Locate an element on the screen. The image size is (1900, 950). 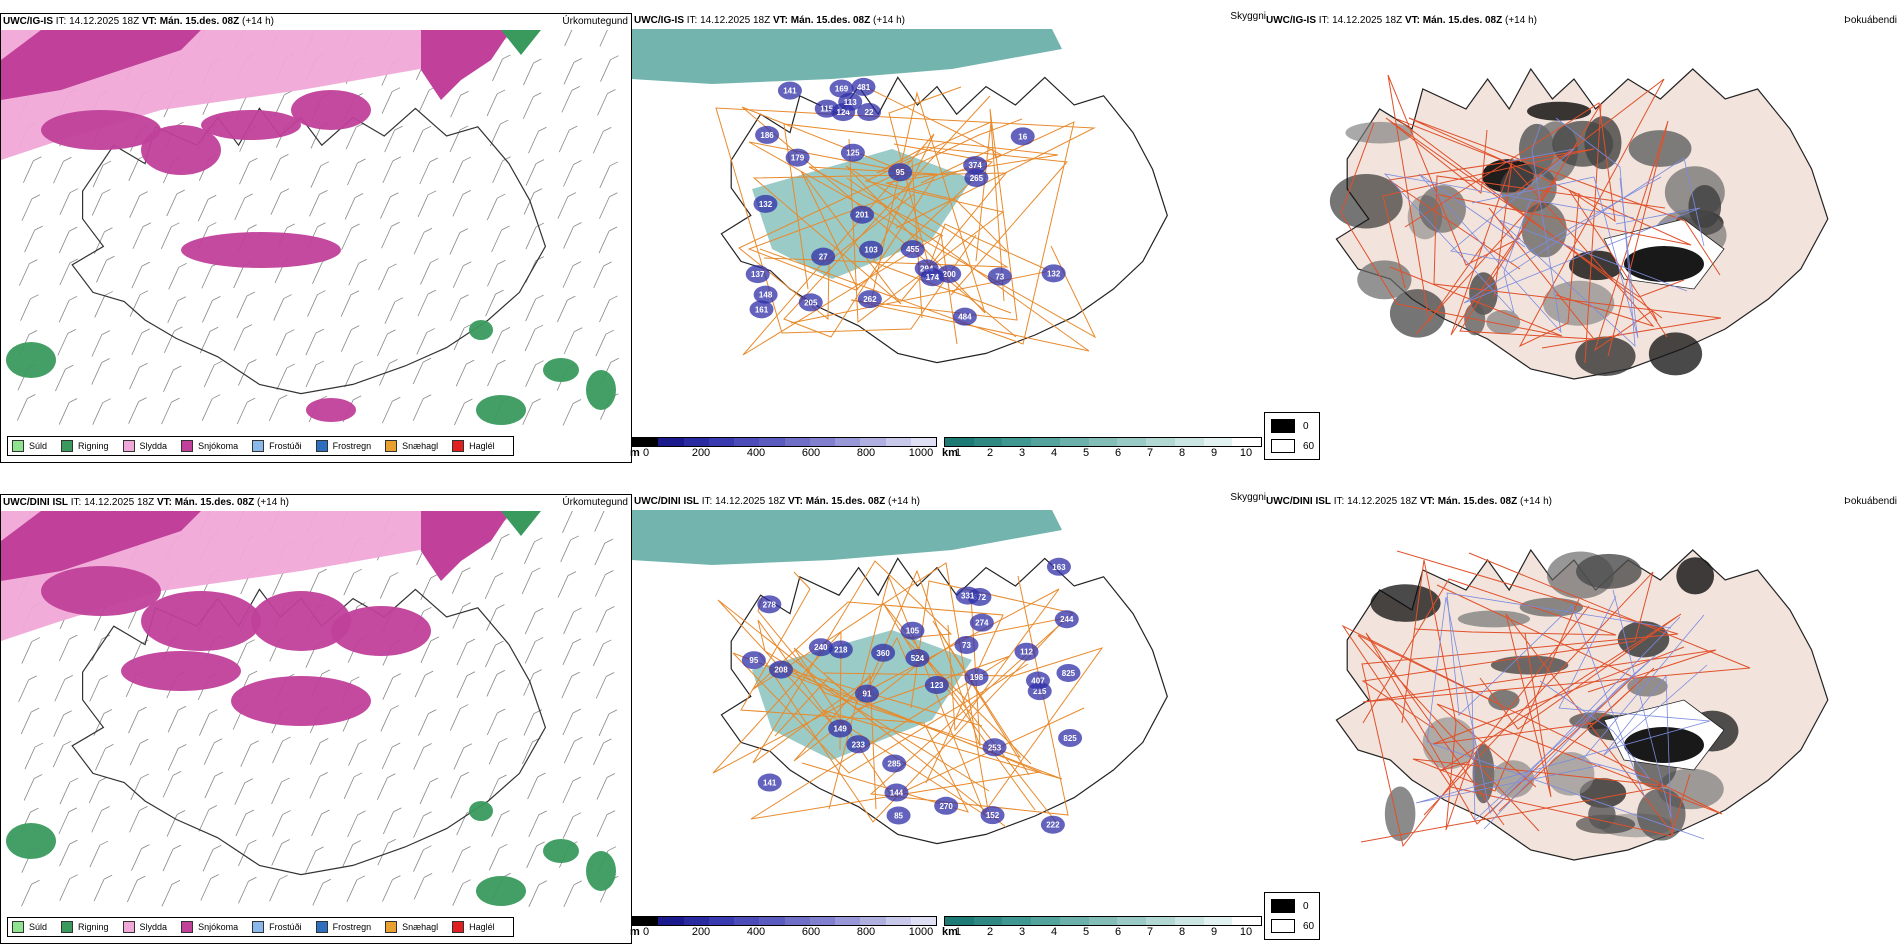
snow-band is located at coordinates (261, 250).